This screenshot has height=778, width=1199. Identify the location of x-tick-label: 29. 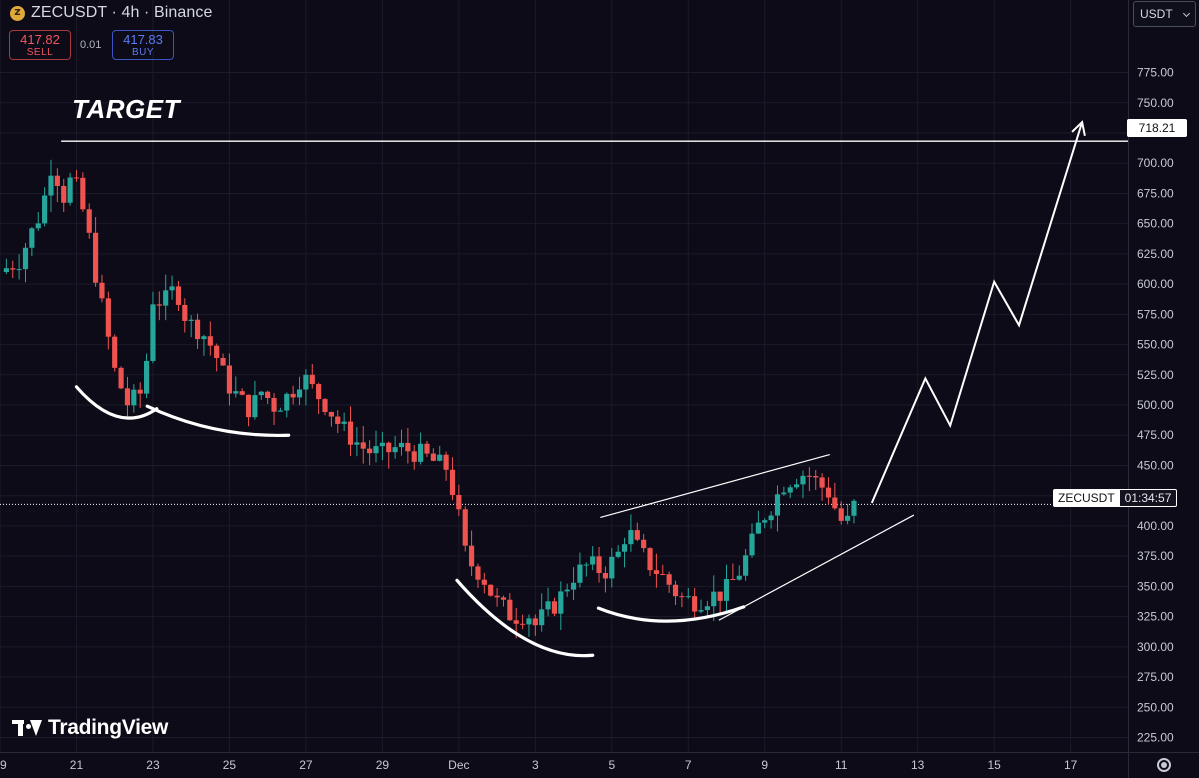
(383, 765).